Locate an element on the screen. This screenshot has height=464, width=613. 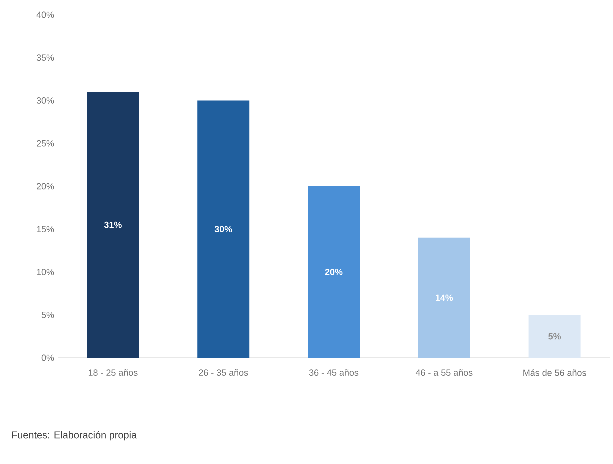
y-tick-label: 30% is located at coordinates (45, 101).